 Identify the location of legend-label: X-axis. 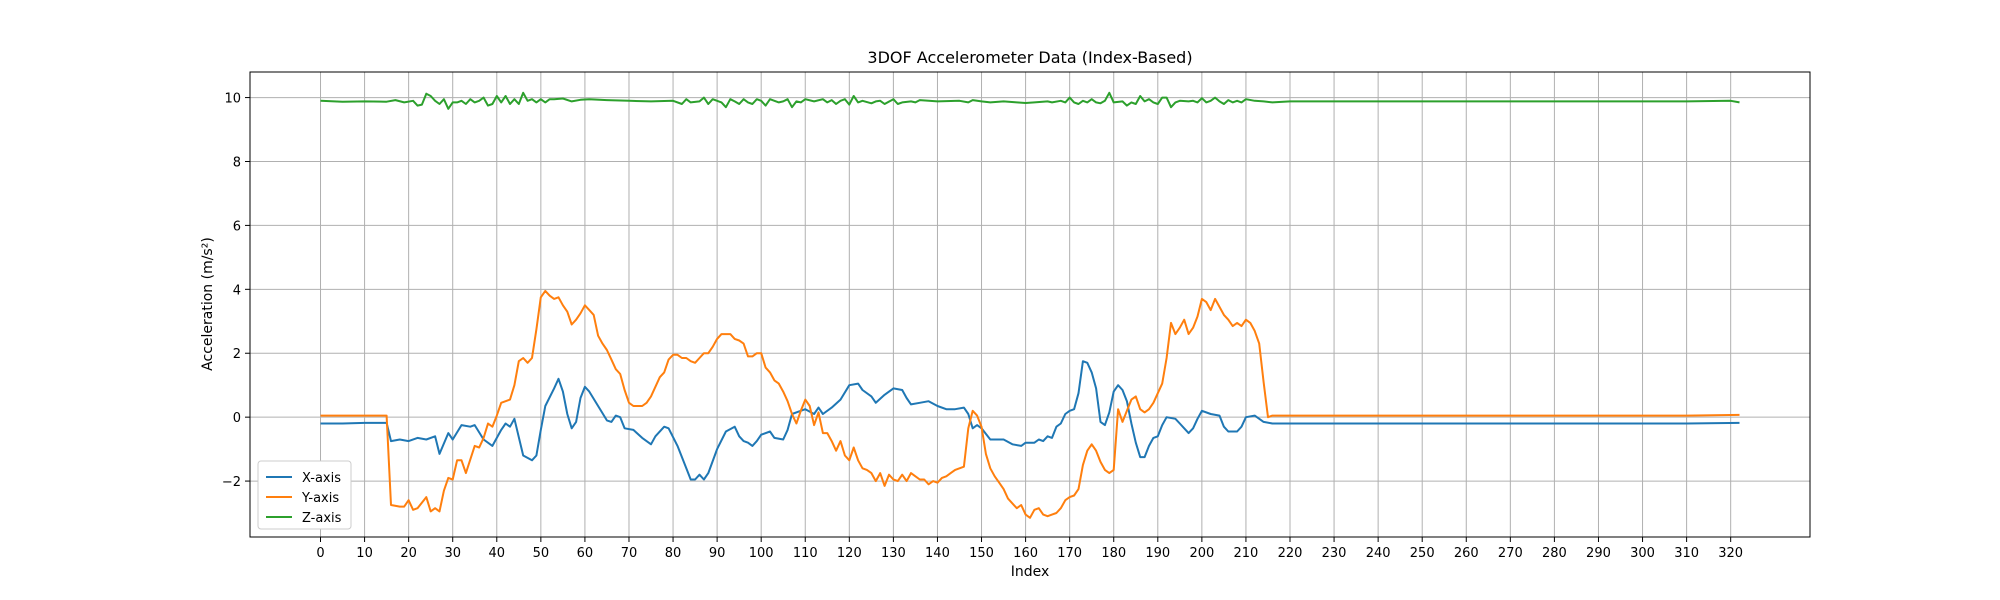
(321, 478).